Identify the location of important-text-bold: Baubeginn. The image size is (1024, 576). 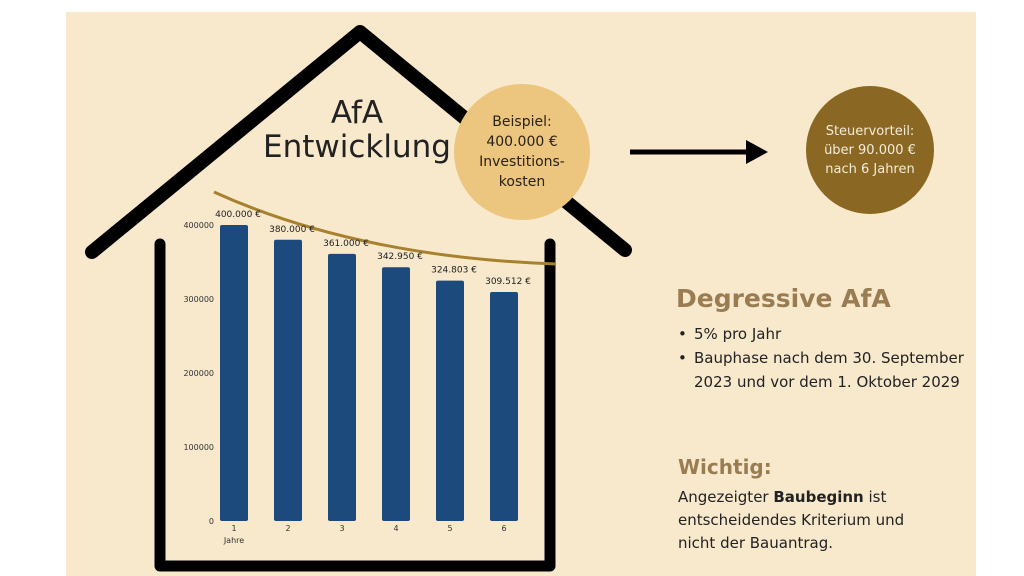
(818, 497).